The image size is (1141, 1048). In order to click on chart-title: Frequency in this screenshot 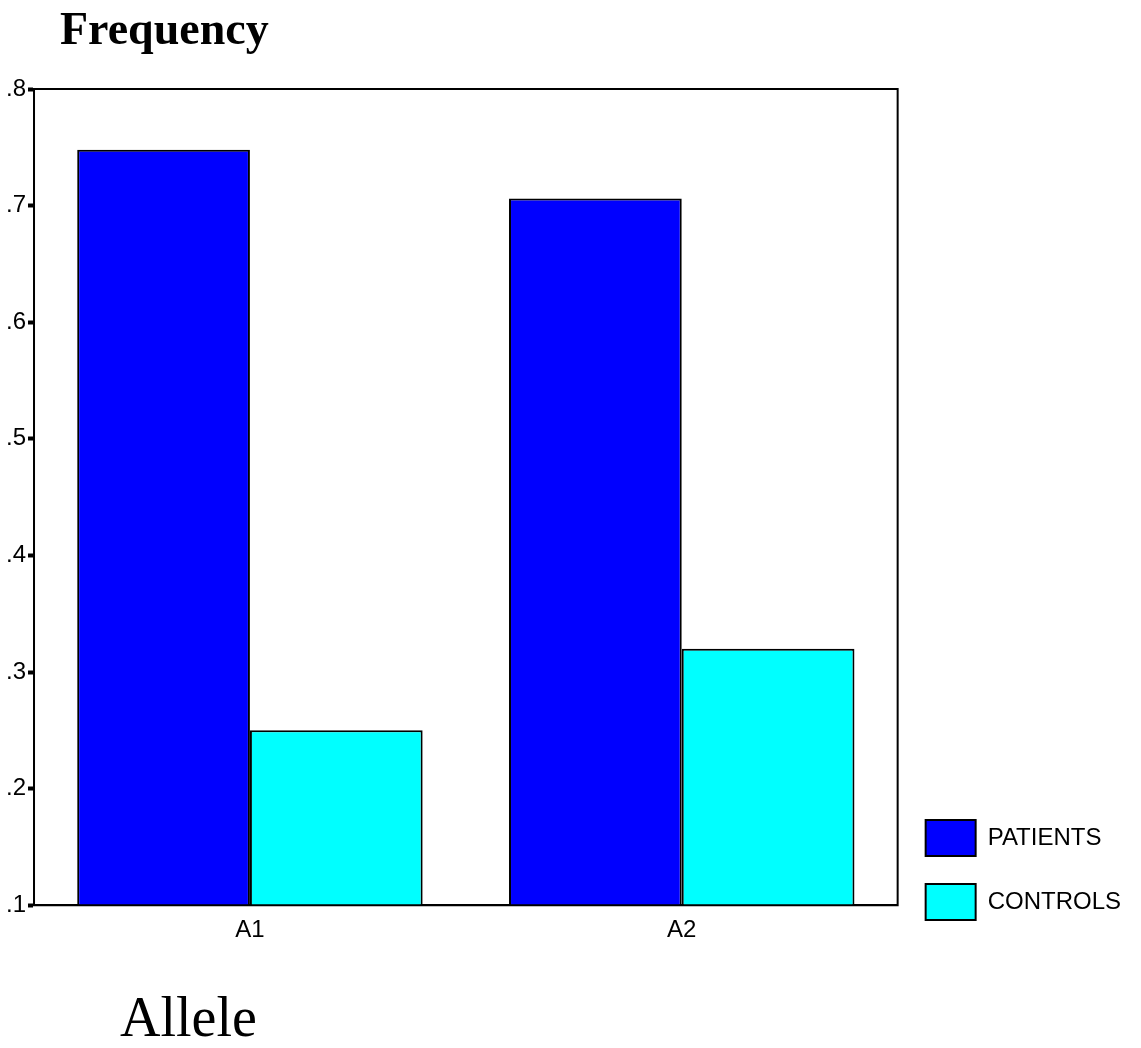, I will do `click(164, 28)`.